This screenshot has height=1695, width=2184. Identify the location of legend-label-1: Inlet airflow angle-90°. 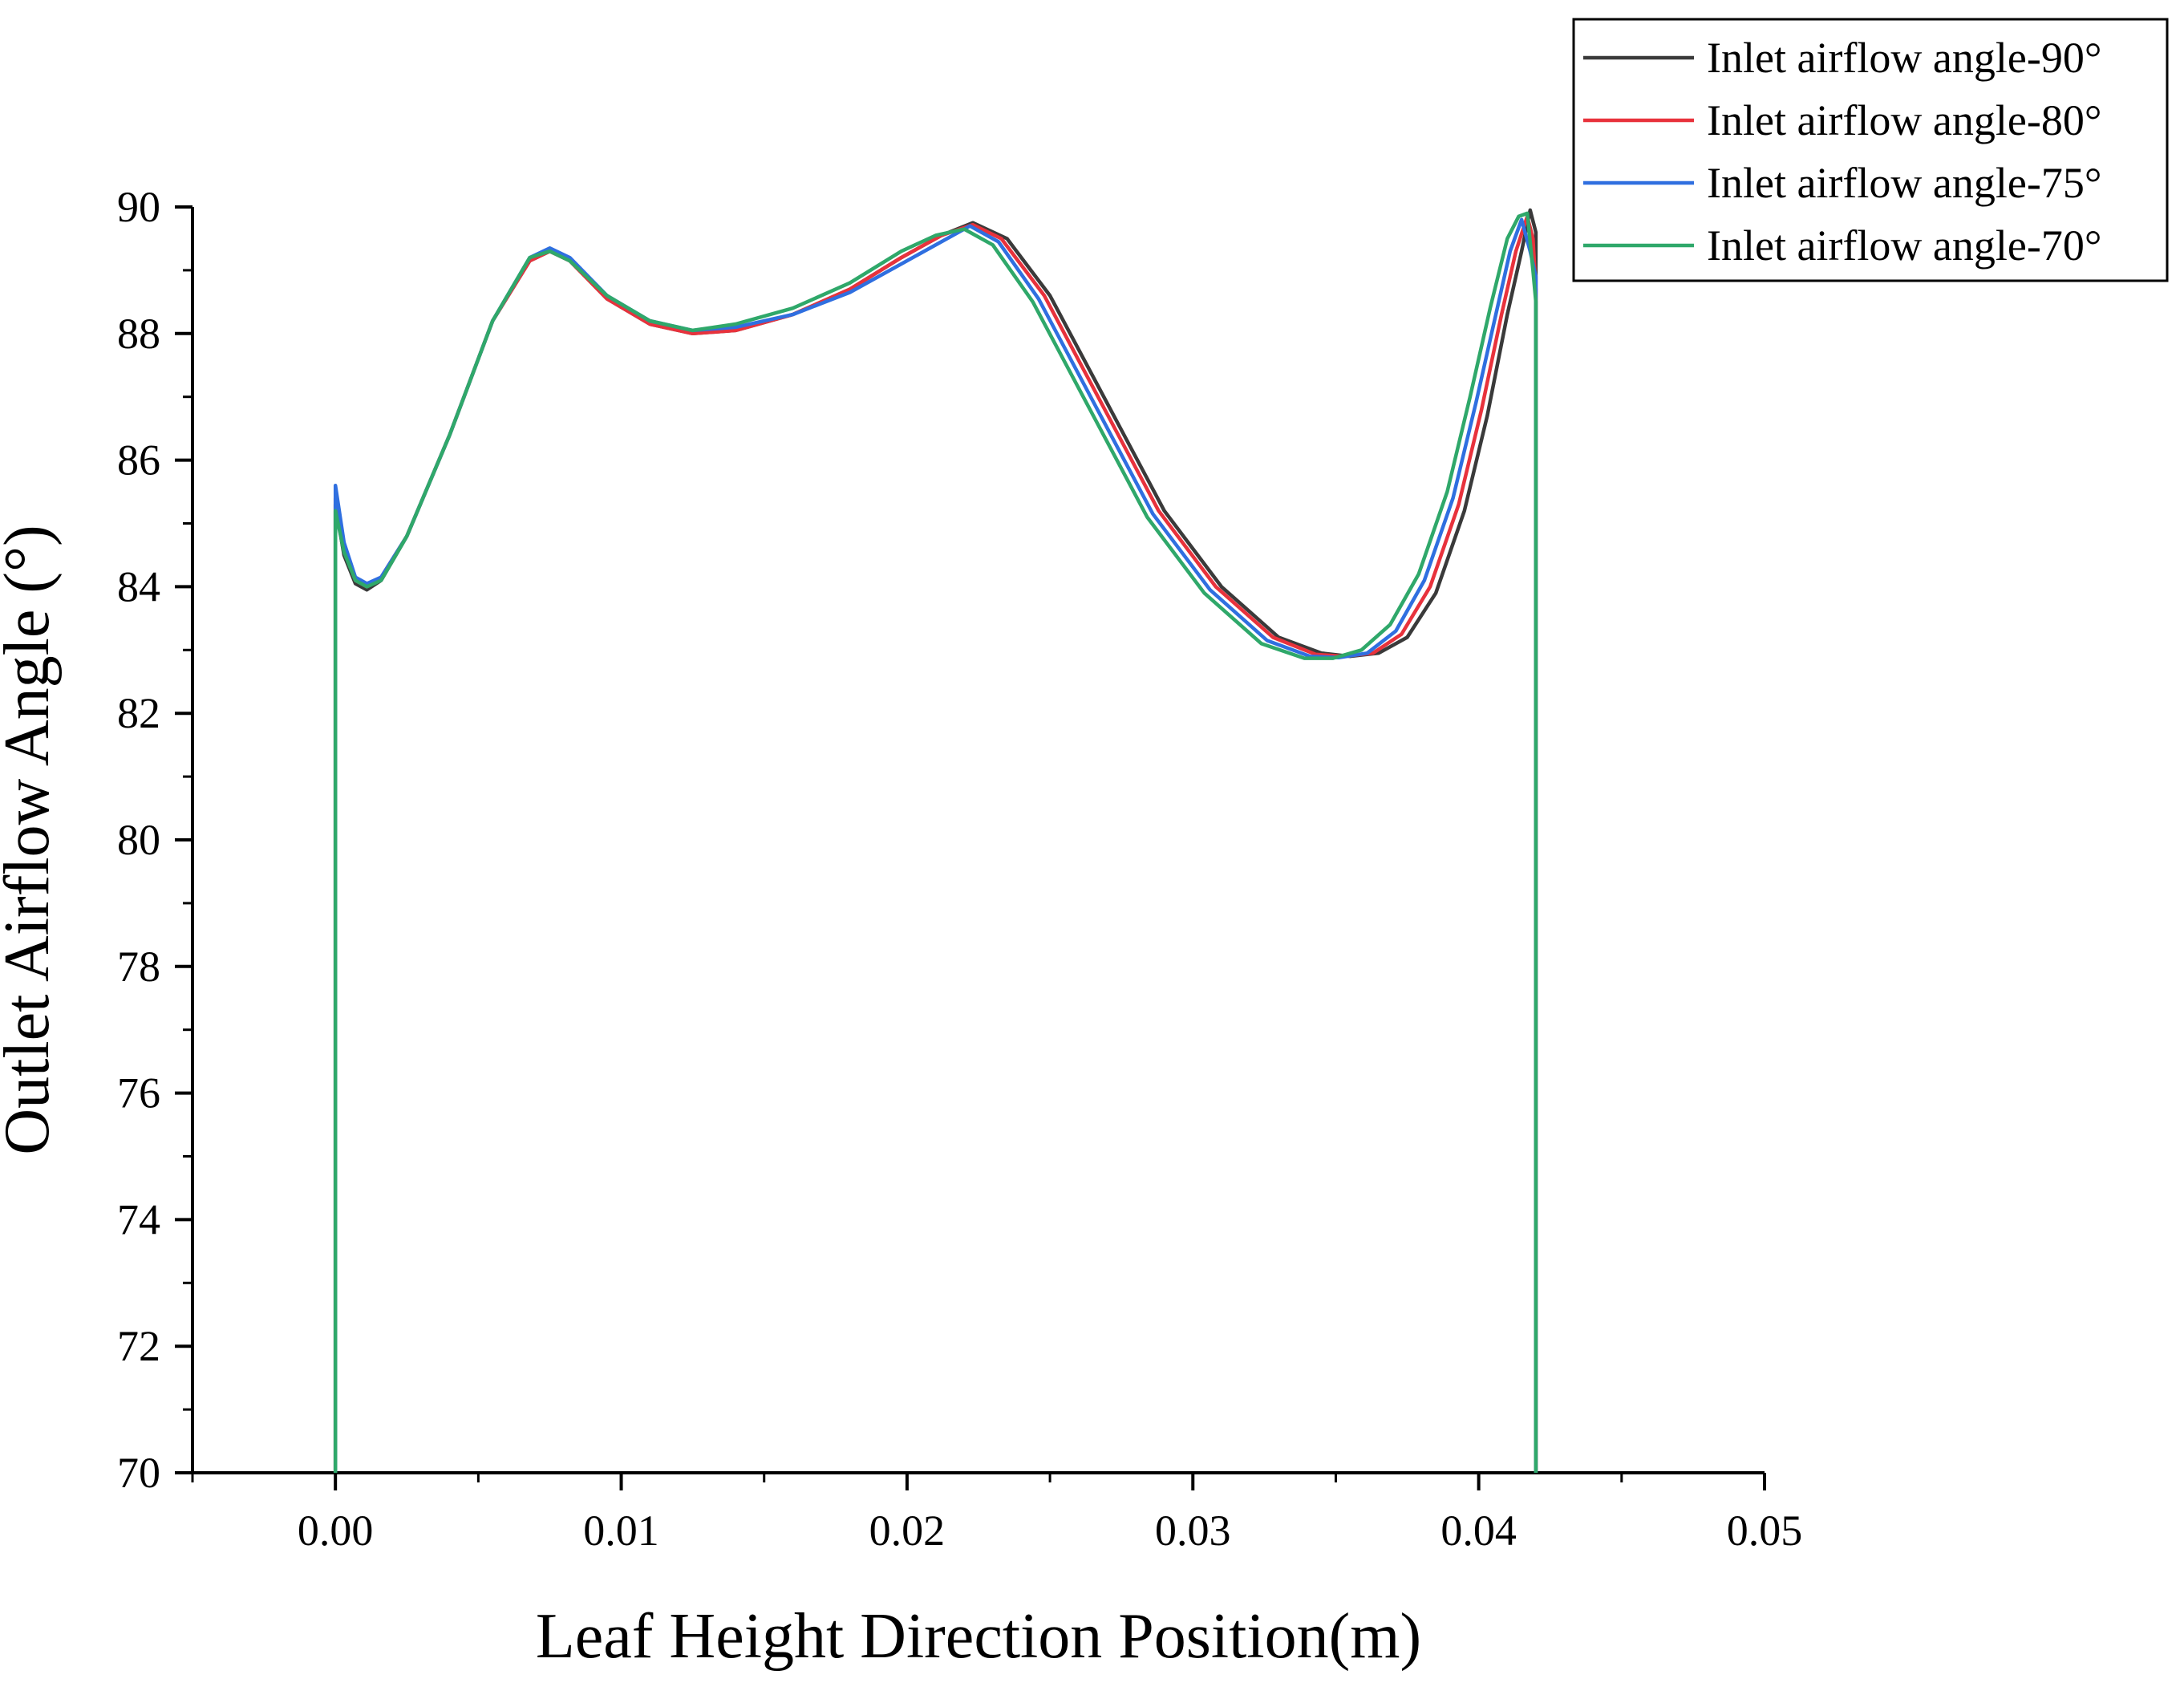
(1904, 58).